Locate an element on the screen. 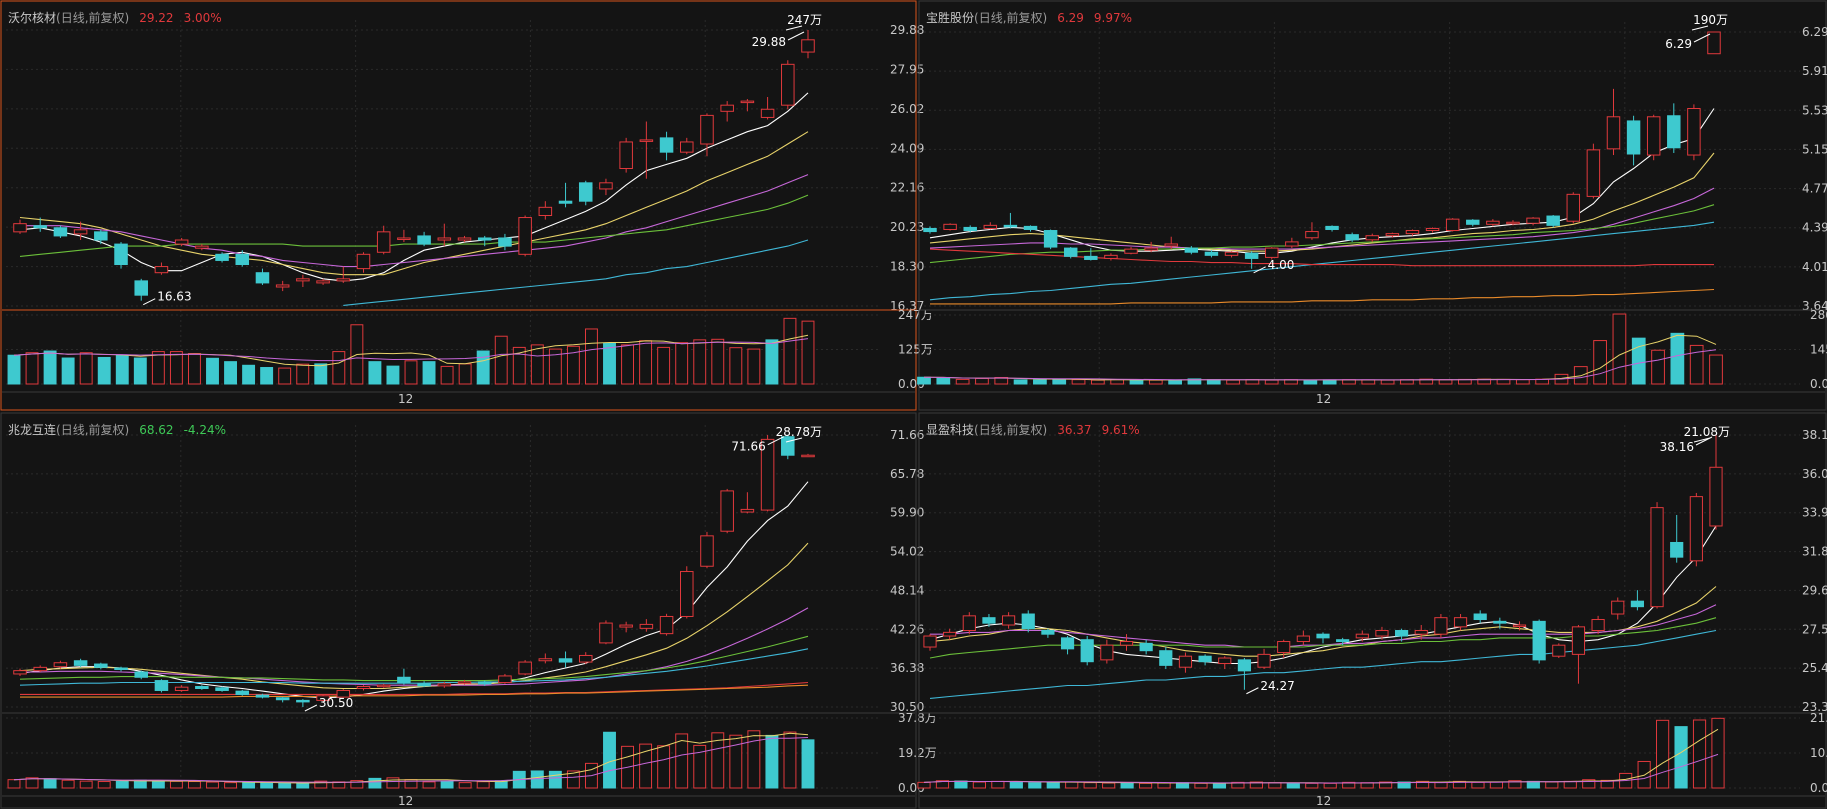 The width and height of the screenshot is (1827, 809). low-annotation-arrow is located at coordinates (149, 302).